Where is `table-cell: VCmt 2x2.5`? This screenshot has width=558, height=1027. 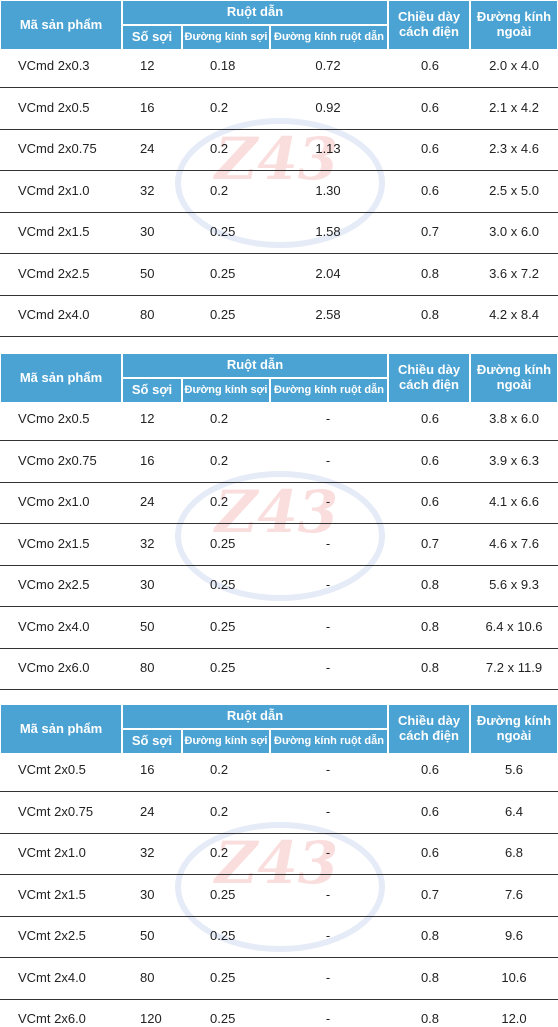 table-cell: VCmt 2x2.5 is located at coordinates (52, 935).